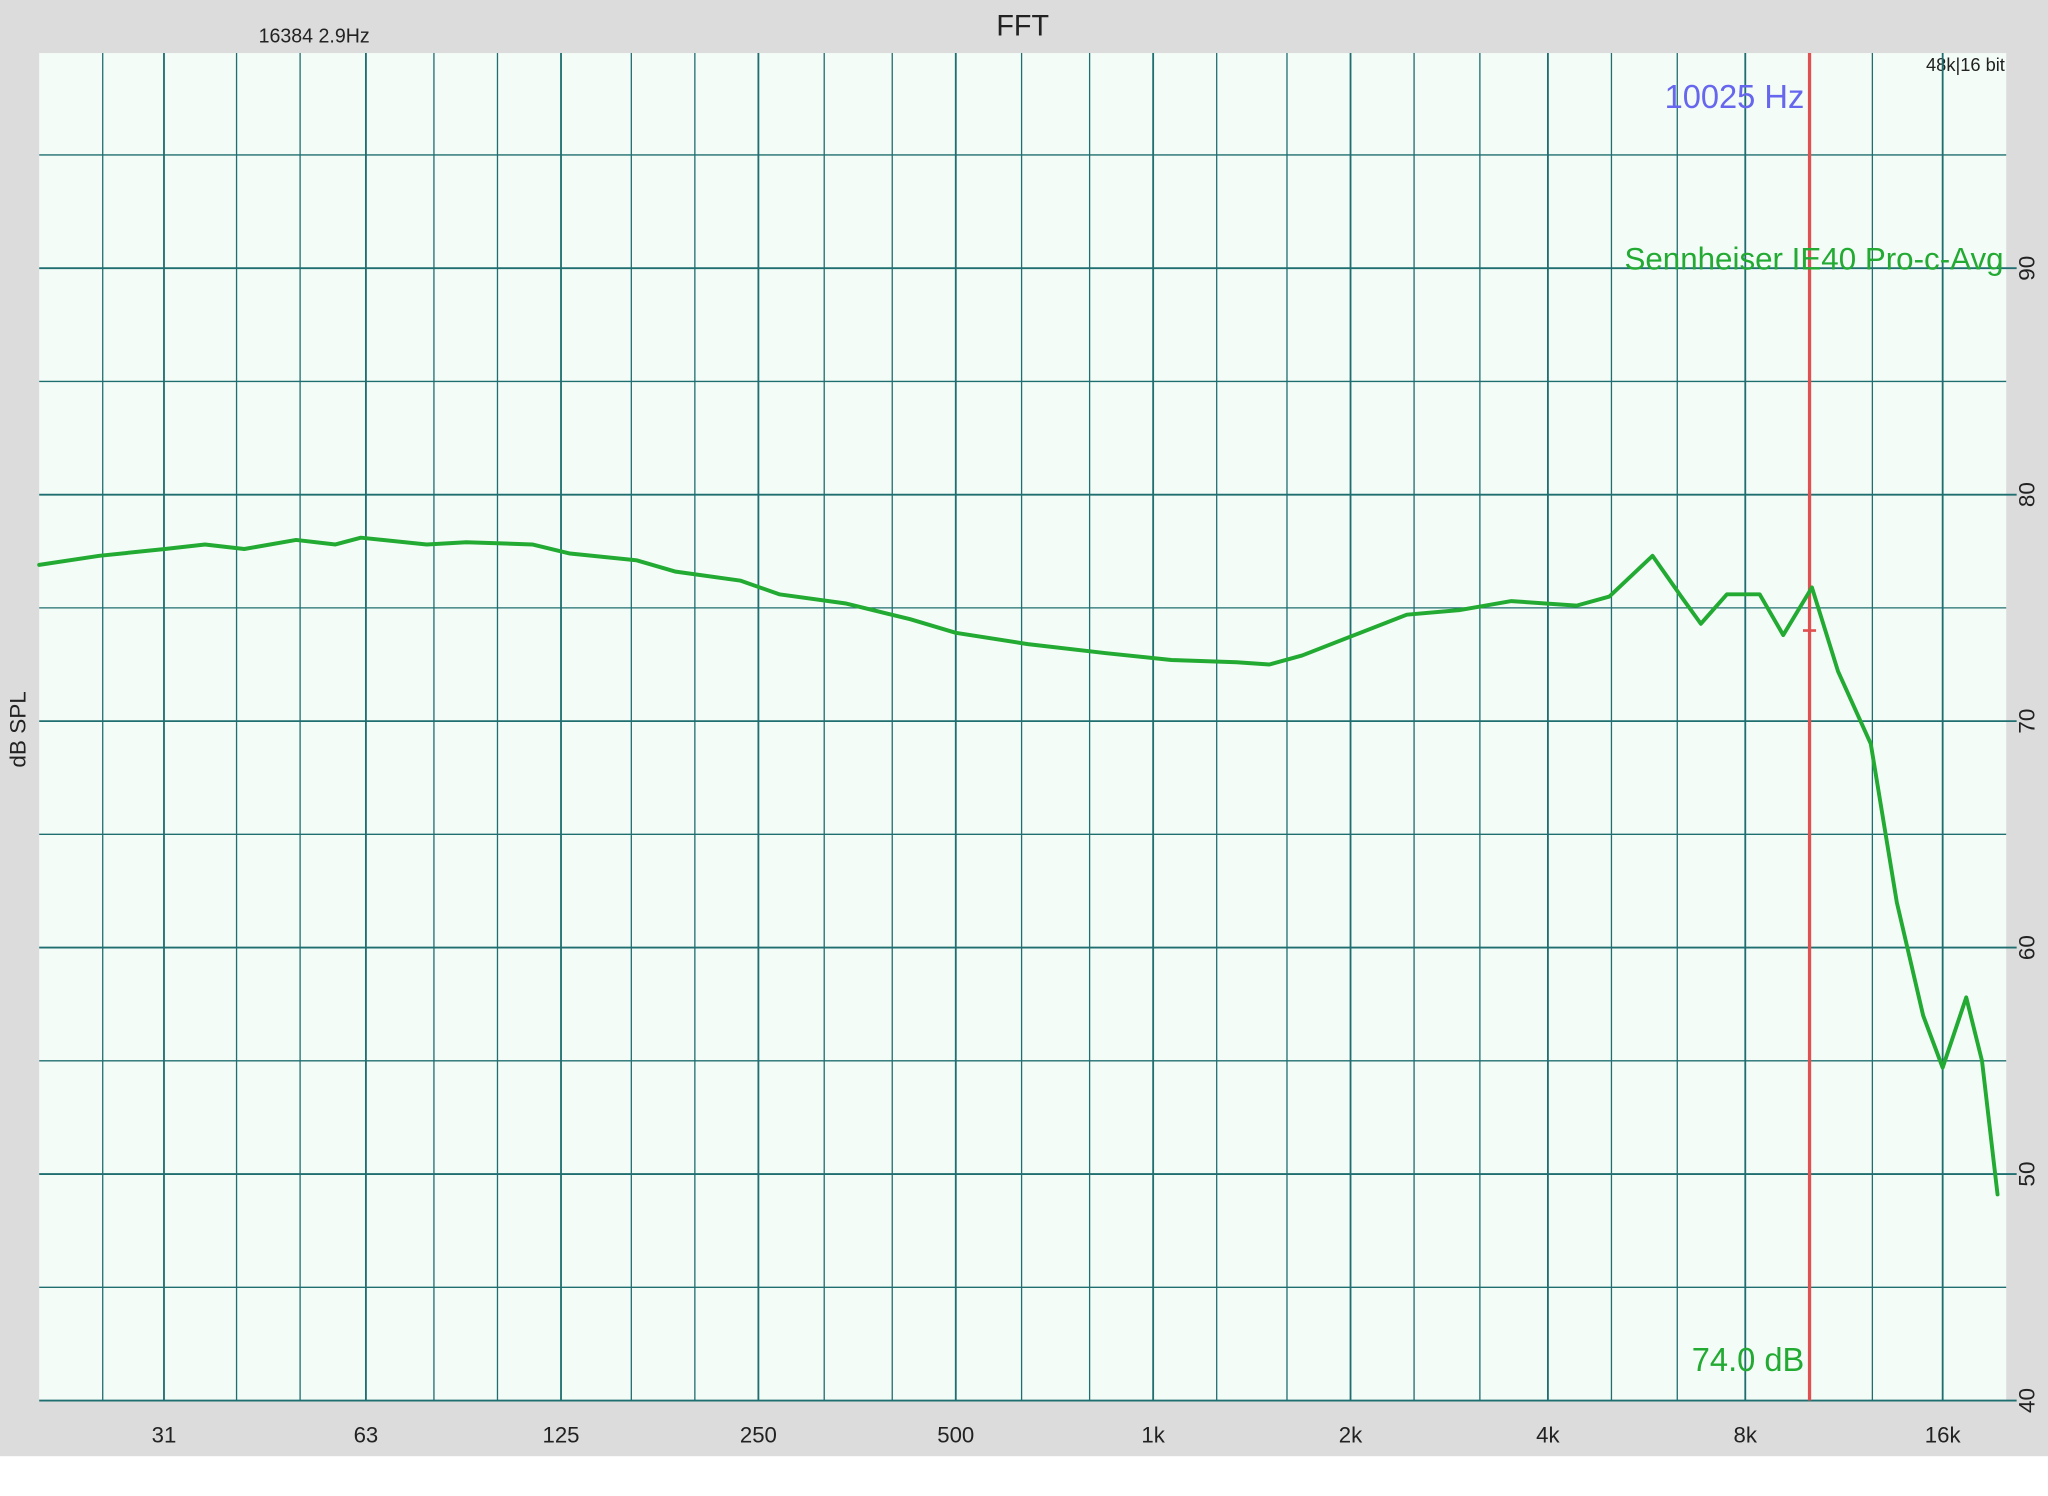 This screenshot has width=2048, height=1496. What do you see at coordinates (366, 1434) in the screenshot?
I see `x-tick-label: 63` at bounding box center [366, 1434].